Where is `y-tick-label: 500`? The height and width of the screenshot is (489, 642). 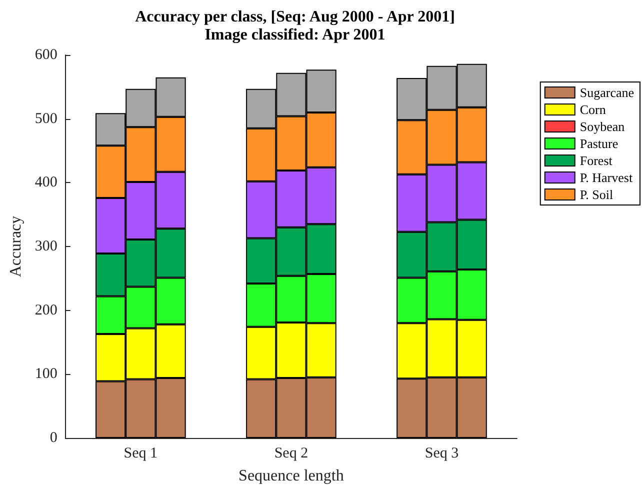 y-tick-label: 500 is located at coordinates (46, 118).